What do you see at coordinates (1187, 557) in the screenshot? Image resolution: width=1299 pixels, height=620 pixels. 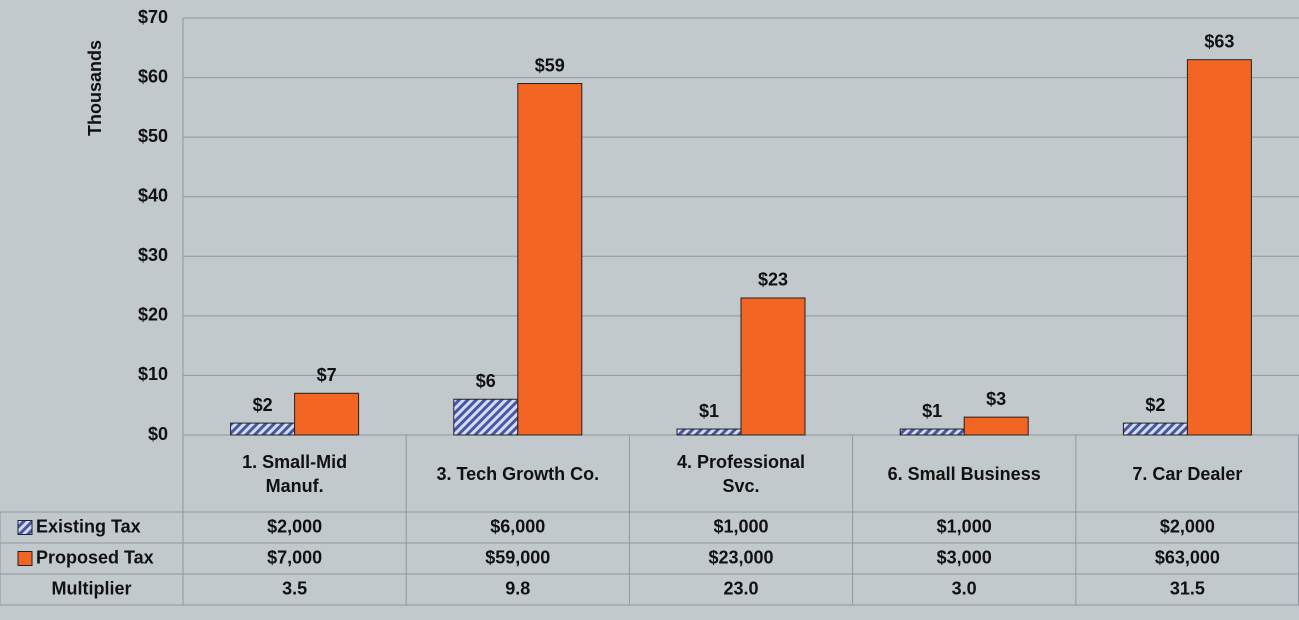 I see `table-cell: $63,000` at bounding box center [1187, 557].